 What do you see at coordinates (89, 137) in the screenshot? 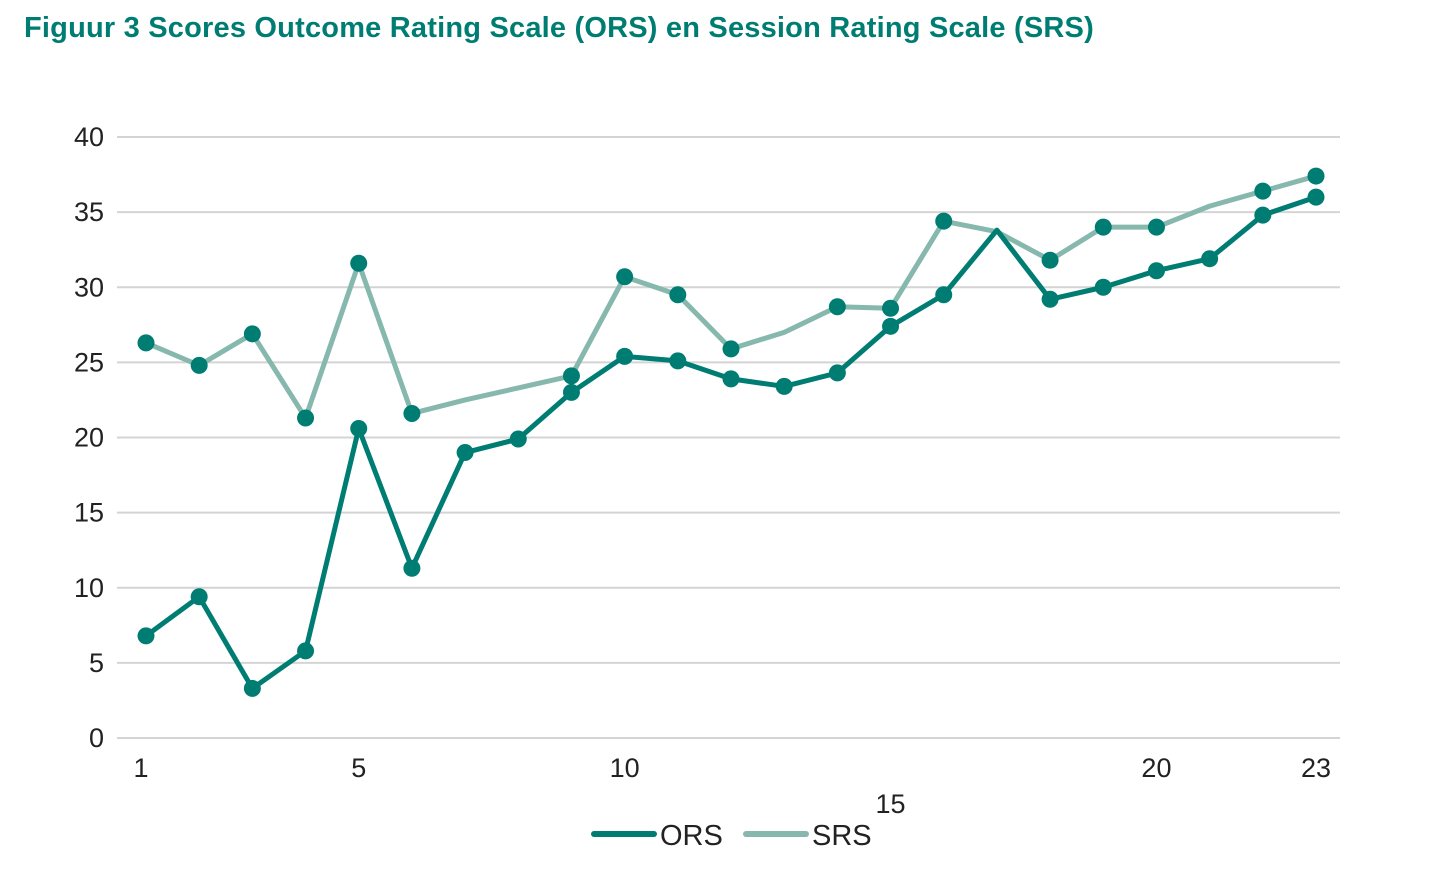
I see `y-tick-label: 40` at bounding box center [89, 137].